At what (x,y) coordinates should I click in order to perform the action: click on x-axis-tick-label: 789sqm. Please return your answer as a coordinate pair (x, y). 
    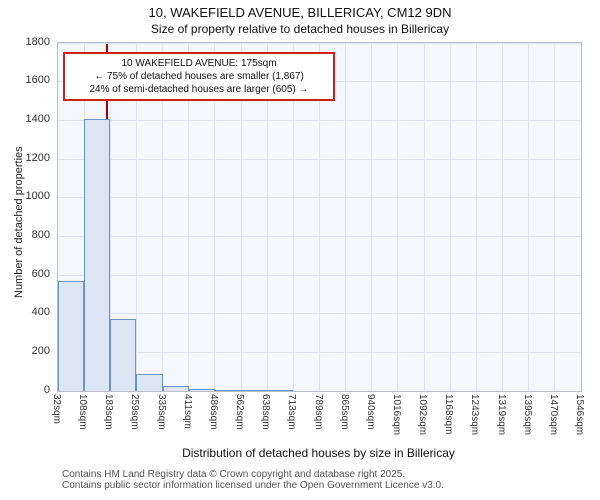
    Looking at the image, I should click on (318, 412).